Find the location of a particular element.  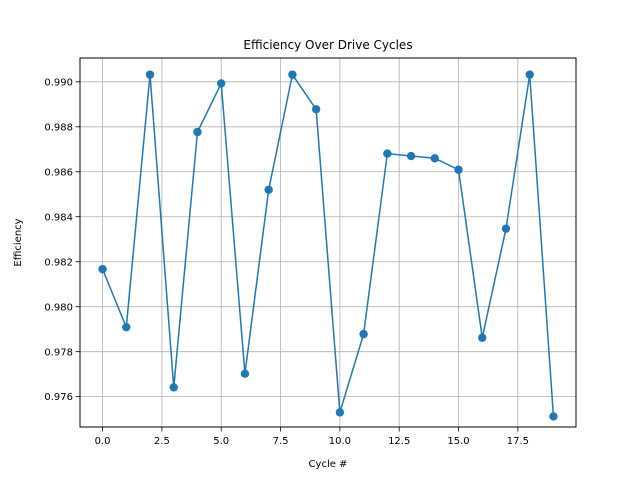

x-tick-label: 2.5 is located at coordinates (162, 441).